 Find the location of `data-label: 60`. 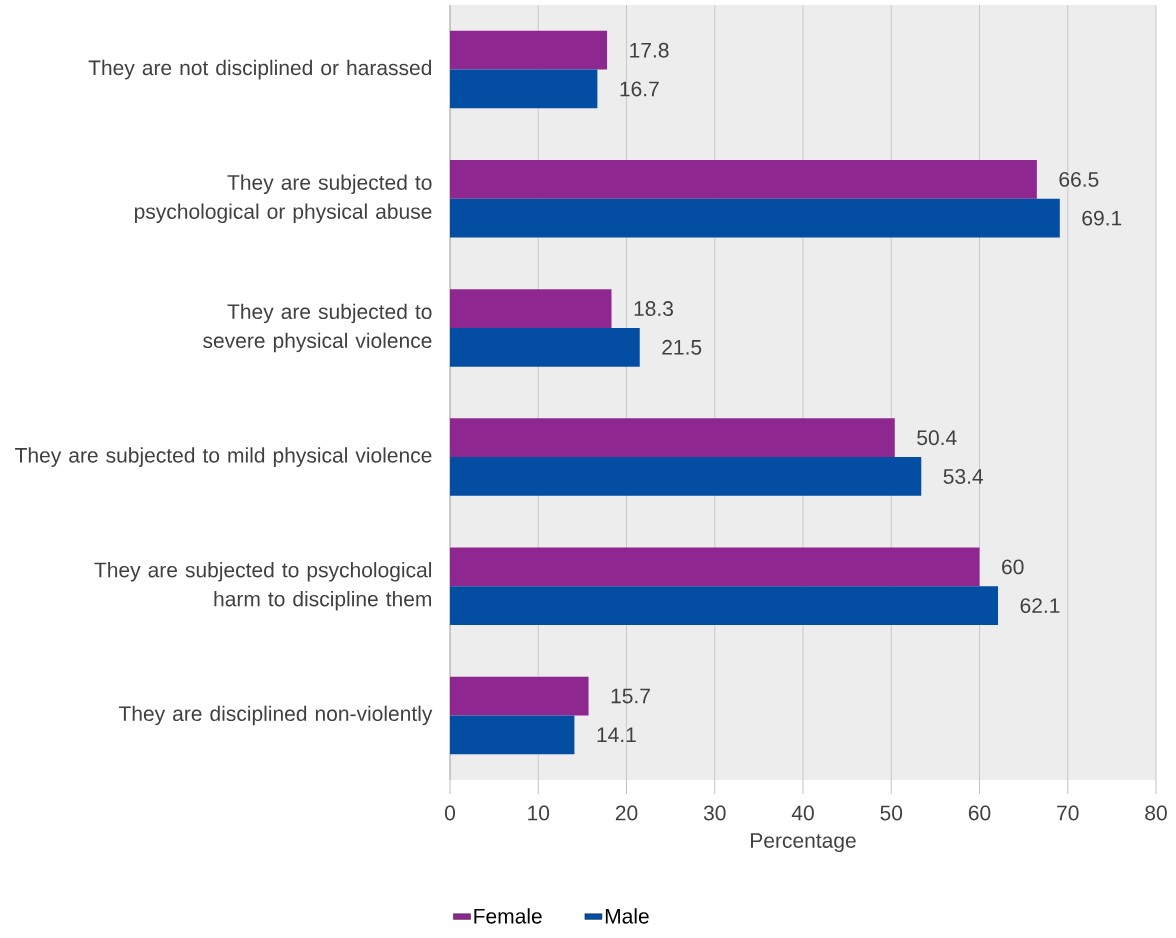

data-label: 60 is located at coordinates (1013, 567).